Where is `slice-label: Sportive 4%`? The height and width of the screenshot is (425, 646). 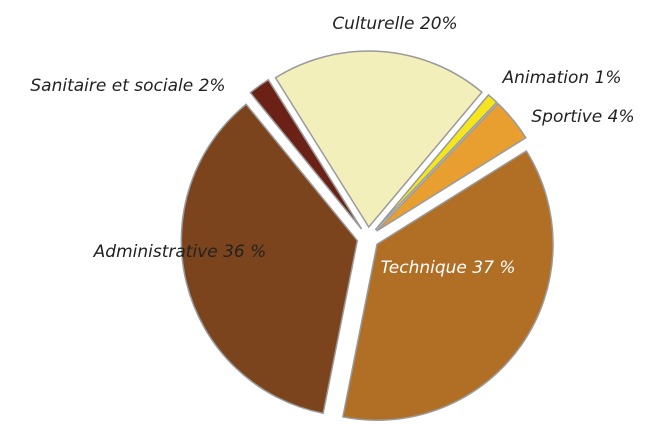 slice-label: Sportive 4% is located at coordinates (582, 117).